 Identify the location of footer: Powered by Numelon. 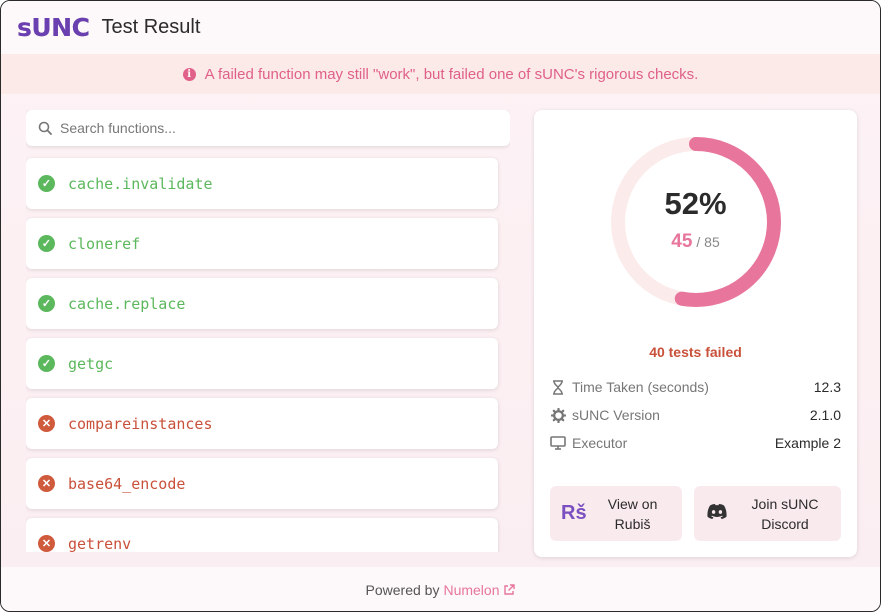
(440, 589).